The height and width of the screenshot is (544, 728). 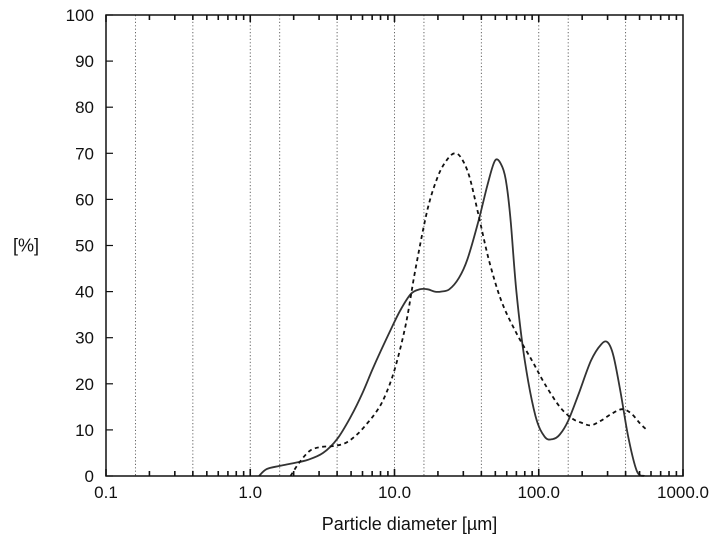 I want to click on x-tick-label: 0.1, so click(x=106, y=492).